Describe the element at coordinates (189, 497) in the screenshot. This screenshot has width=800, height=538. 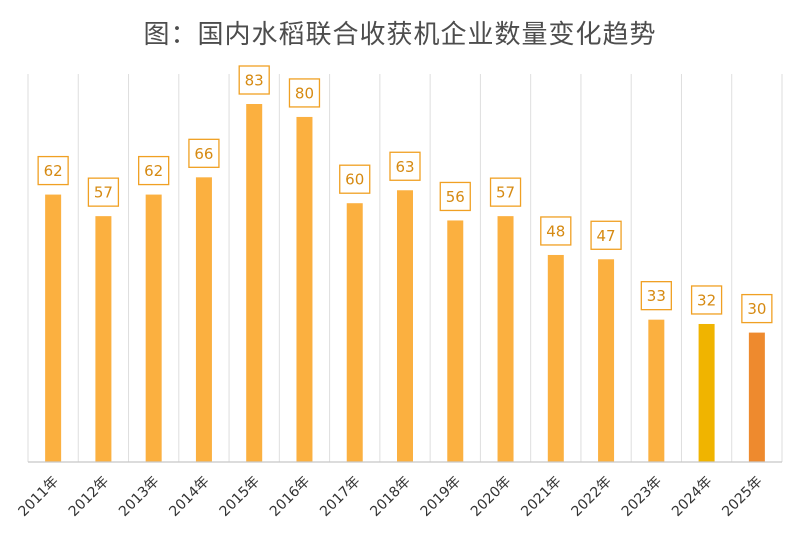
I see `x-tick-label: 2014年` at that location.